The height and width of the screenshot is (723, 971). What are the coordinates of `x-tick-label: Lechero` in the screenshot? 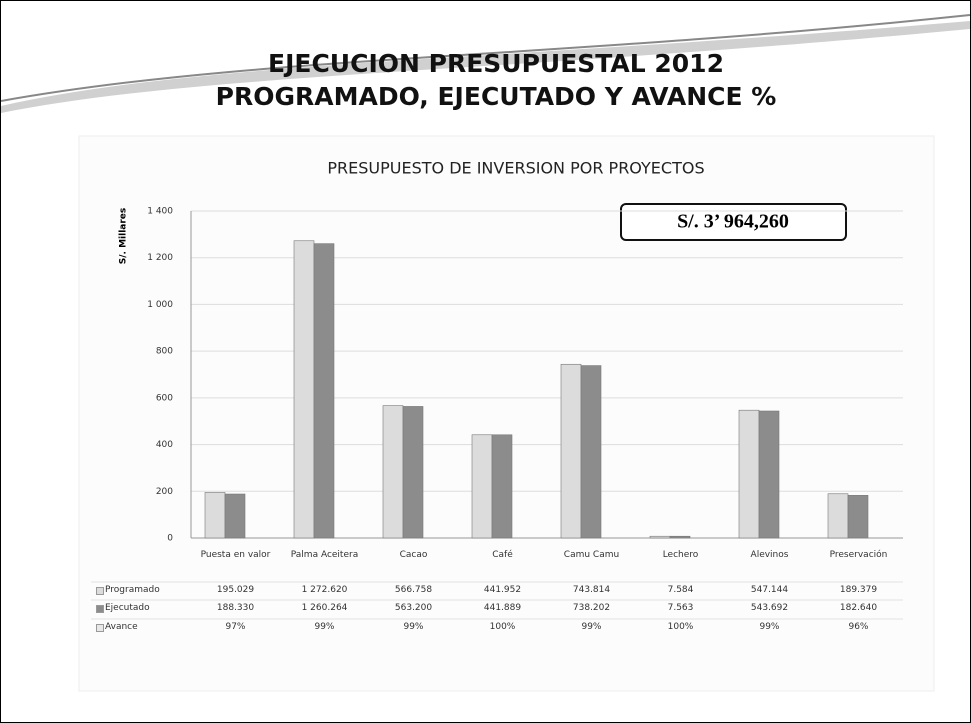 It's located at (680, 555).